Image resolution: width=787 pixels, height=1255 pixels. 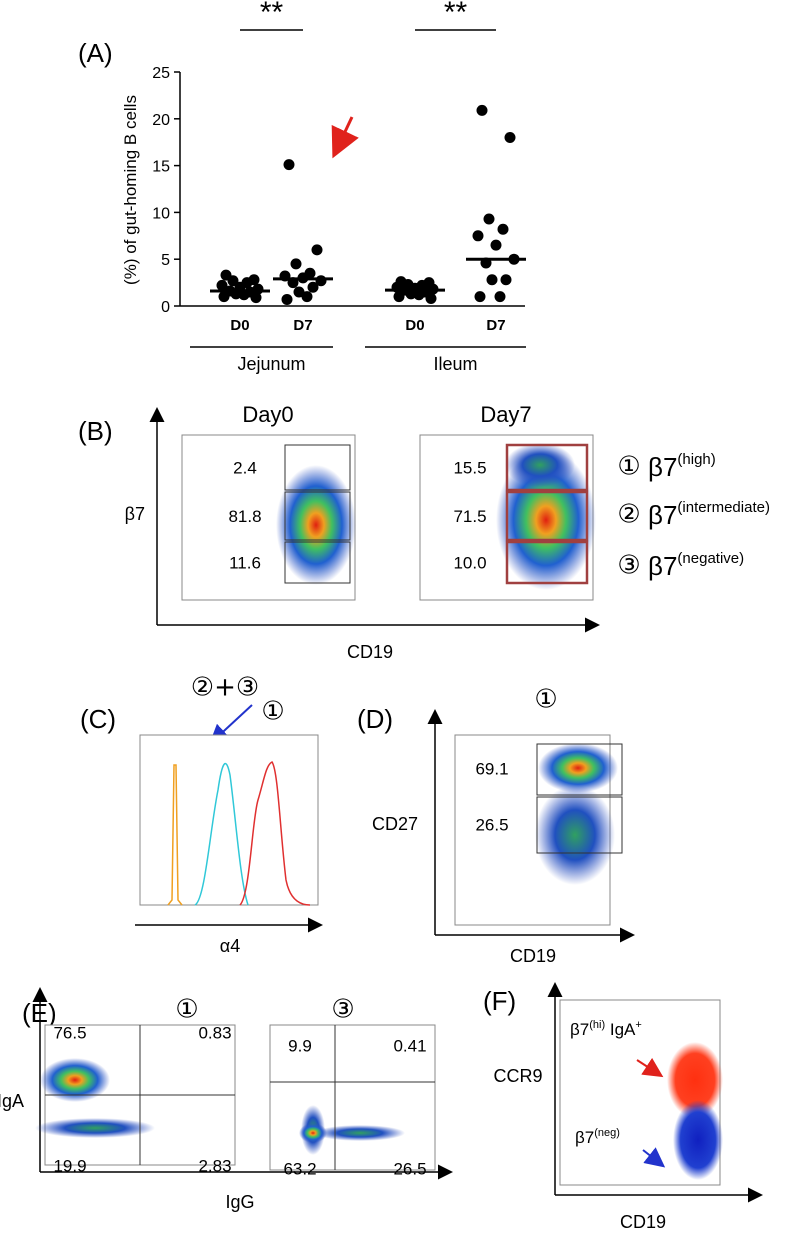 I want to click on y-tick-label: 5, so click(x=165, y=260).